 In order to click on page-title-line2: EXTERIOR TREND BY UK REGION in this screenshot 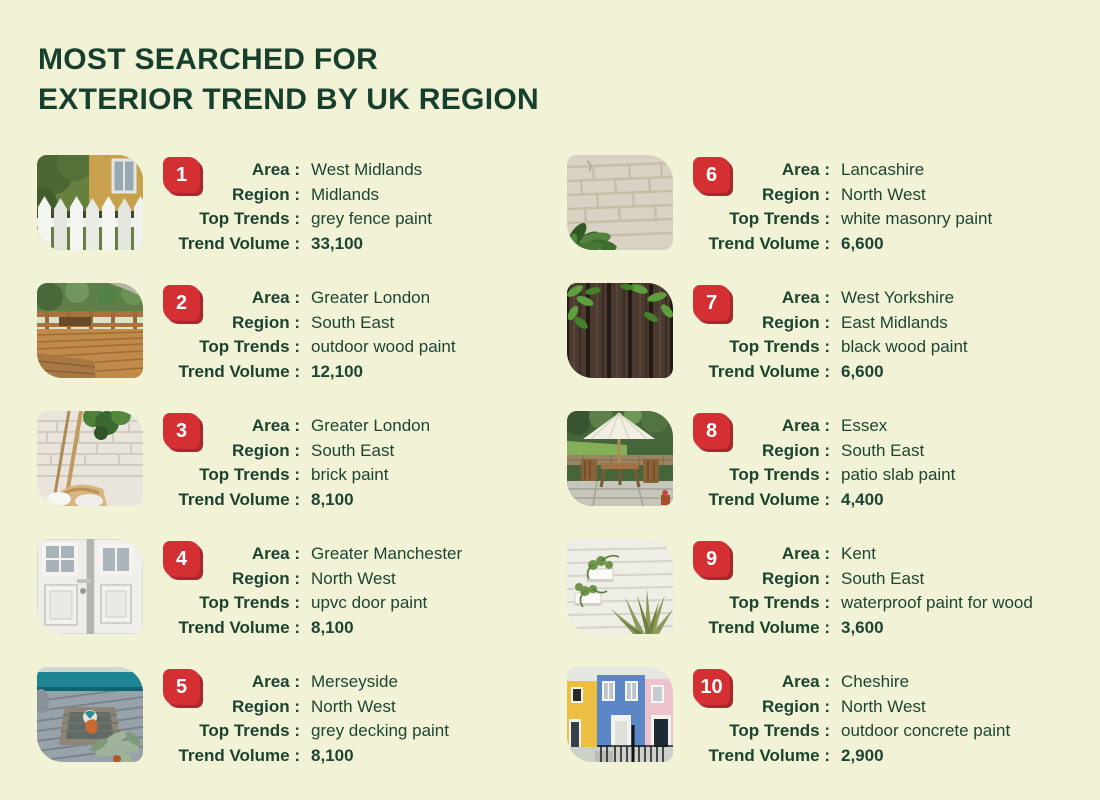, I will do `click(288, 99)`.